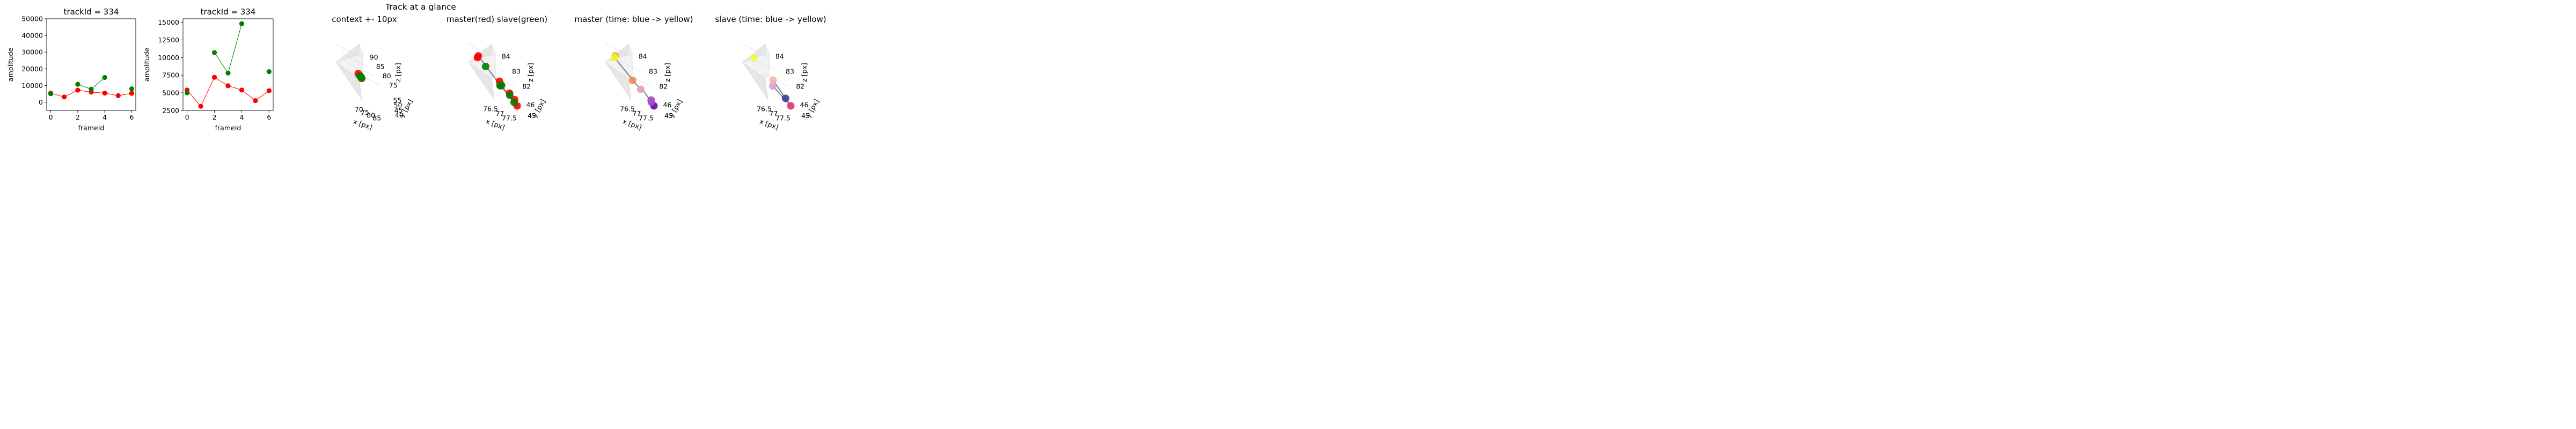  I want to click on x-tick-label: 80, so click(371, 115).